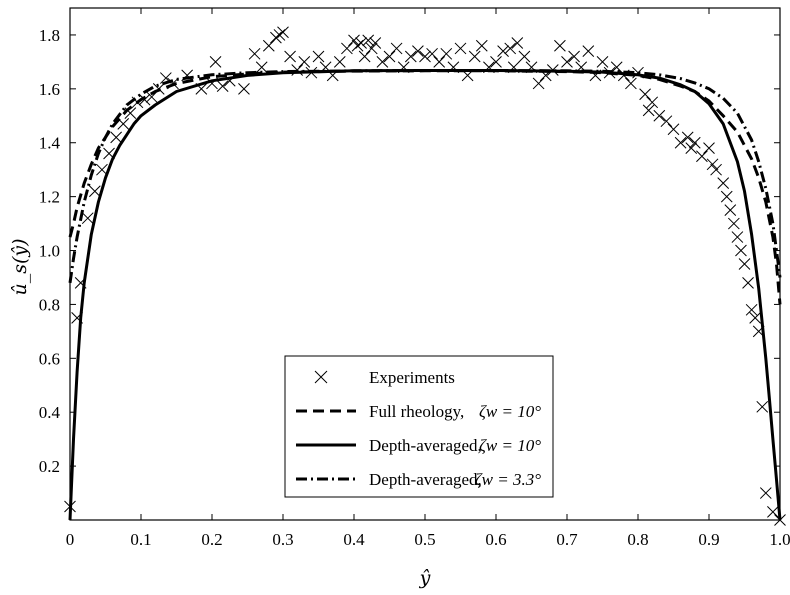 The image size is (790, 595). I want to click on legend-box, so click(419, 426).